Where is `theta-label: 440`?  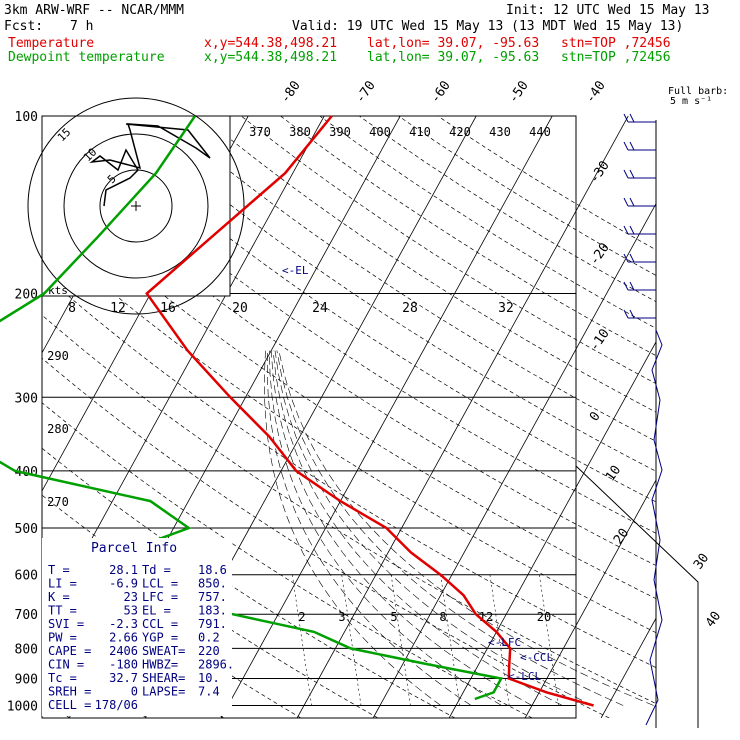 theta-label: 440 is located at coordinates (540, 132).